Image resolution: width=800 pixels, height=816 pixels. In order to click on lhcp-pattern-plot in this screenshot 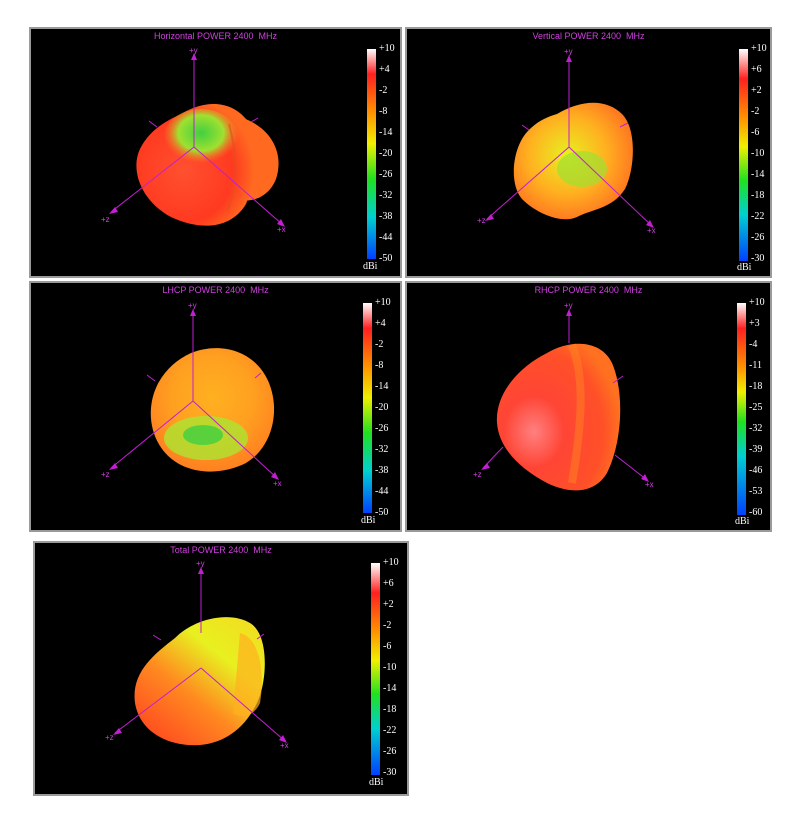, I will do `click(194, 394)`.